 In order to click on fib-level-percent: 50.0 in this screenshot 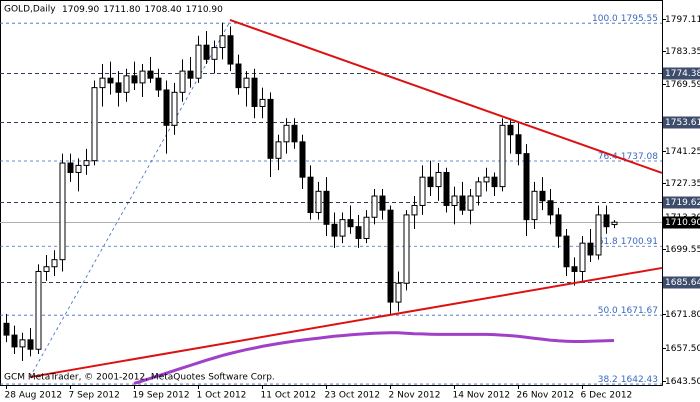, I will do `click(608, 311)`.